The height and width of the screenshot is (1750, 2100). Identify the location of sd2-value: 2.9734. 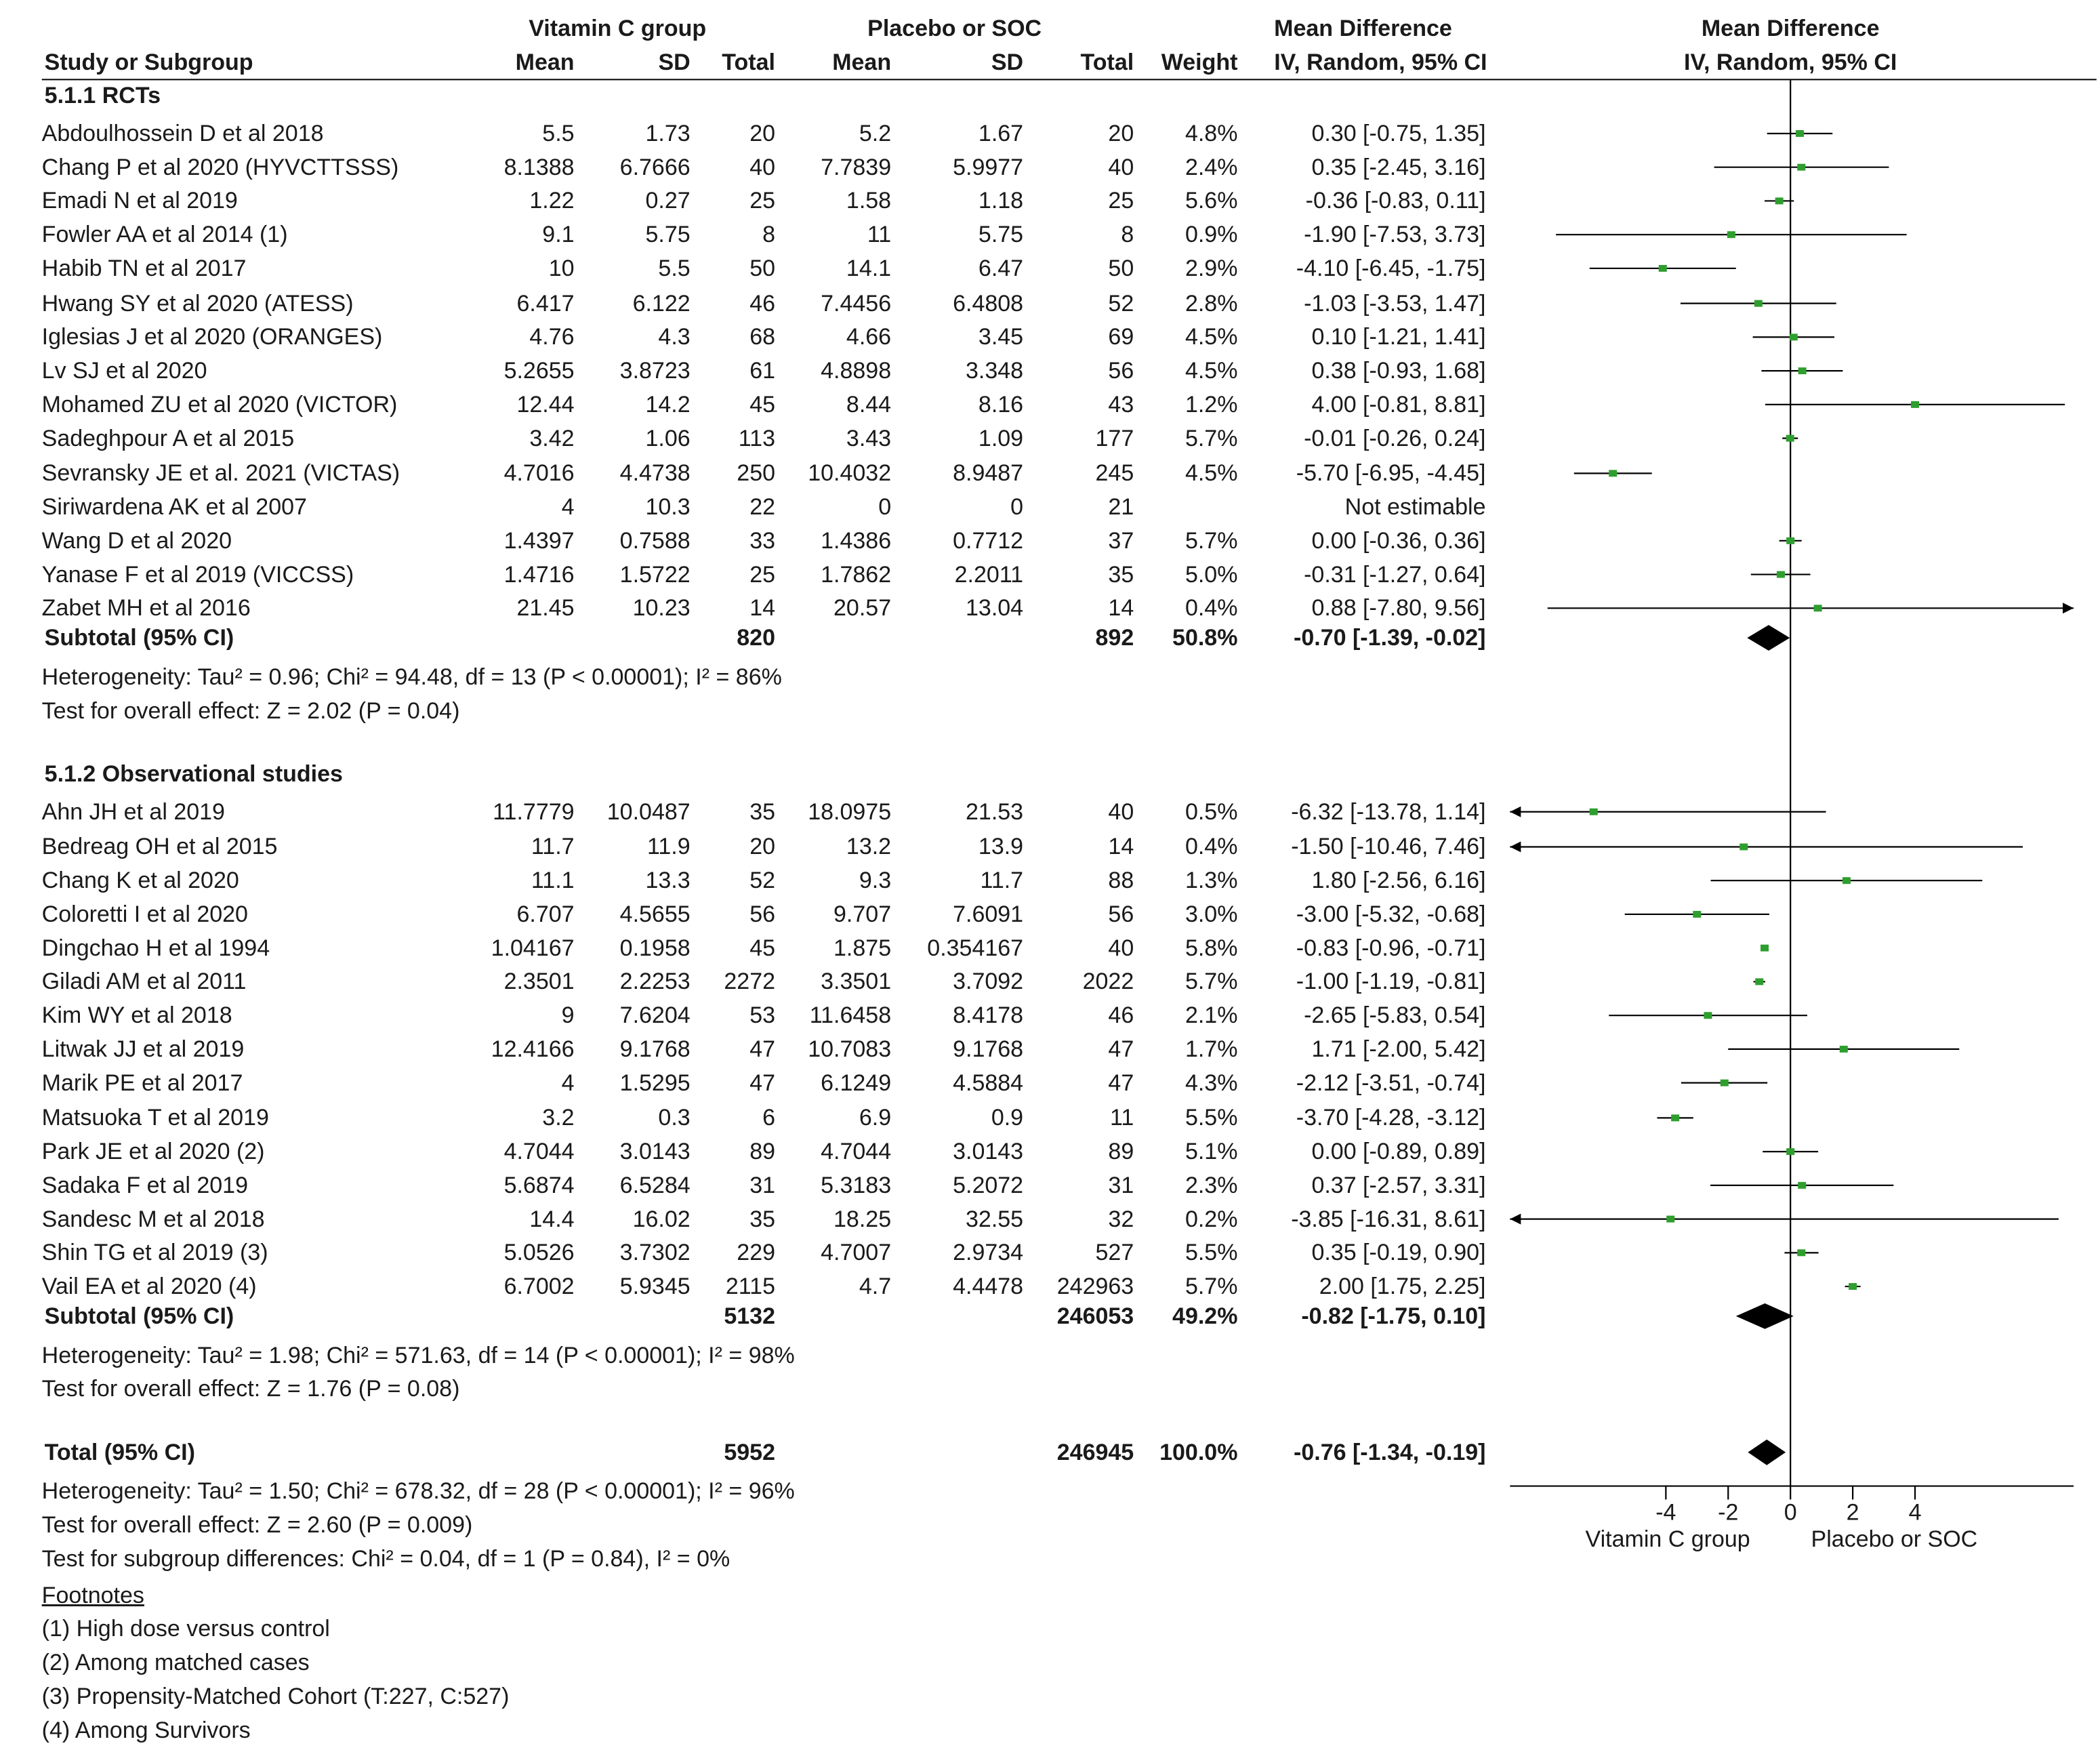
(988, 1253).